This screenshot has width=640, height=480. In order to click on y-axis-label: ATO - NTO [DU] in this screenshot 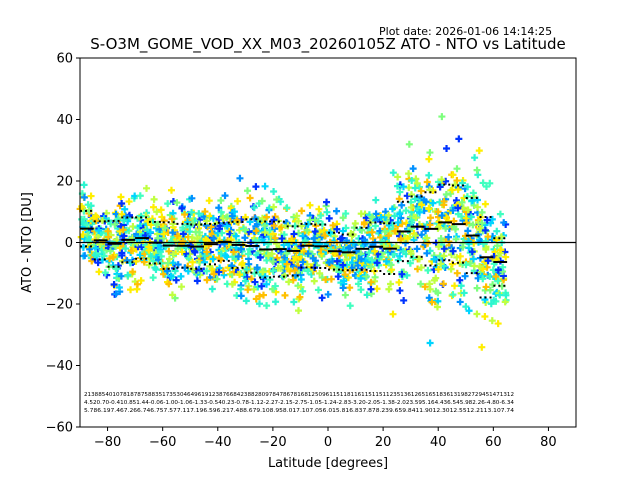, I will do `click(27, 242)`.